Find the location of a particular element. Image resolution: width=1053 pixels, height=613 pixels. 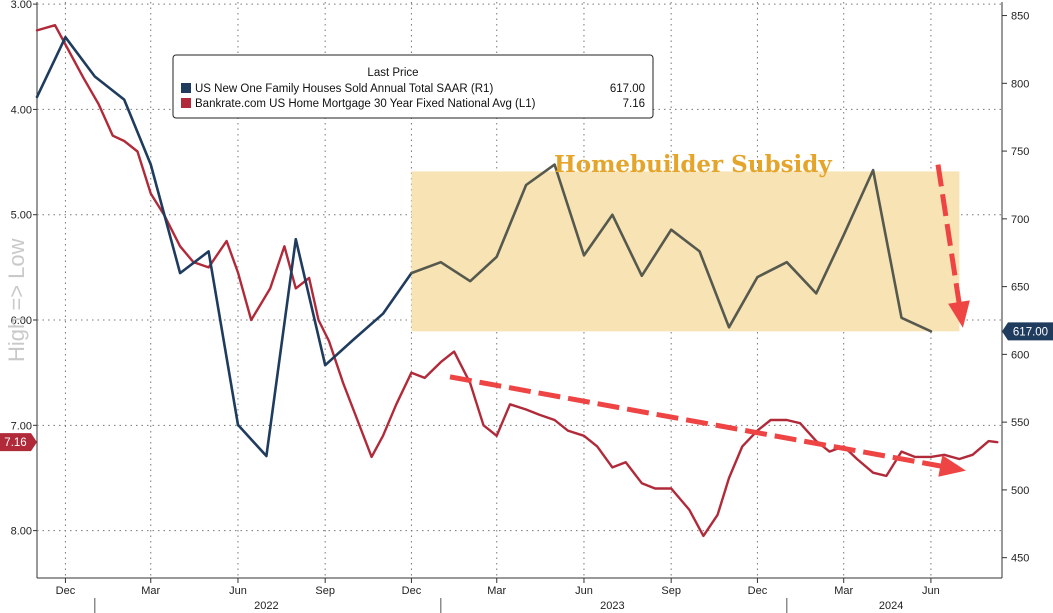

right-tick-label: 800 is located at coordinates (1020, 84).